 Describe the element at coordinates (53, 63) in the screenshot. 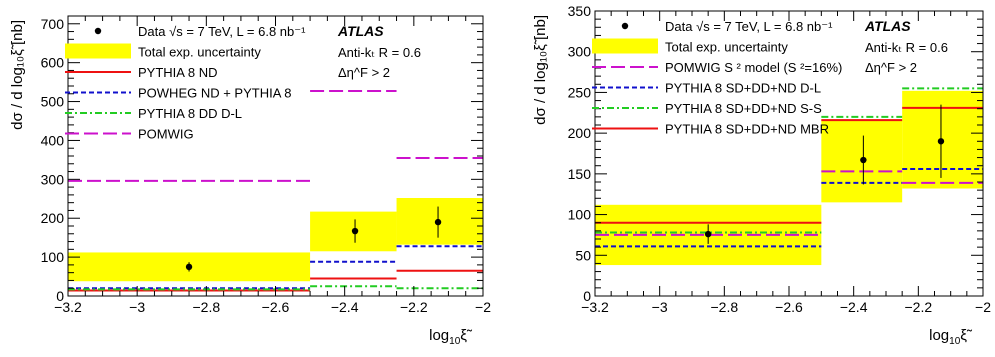

I see `y-tick-label: 600` at that location.